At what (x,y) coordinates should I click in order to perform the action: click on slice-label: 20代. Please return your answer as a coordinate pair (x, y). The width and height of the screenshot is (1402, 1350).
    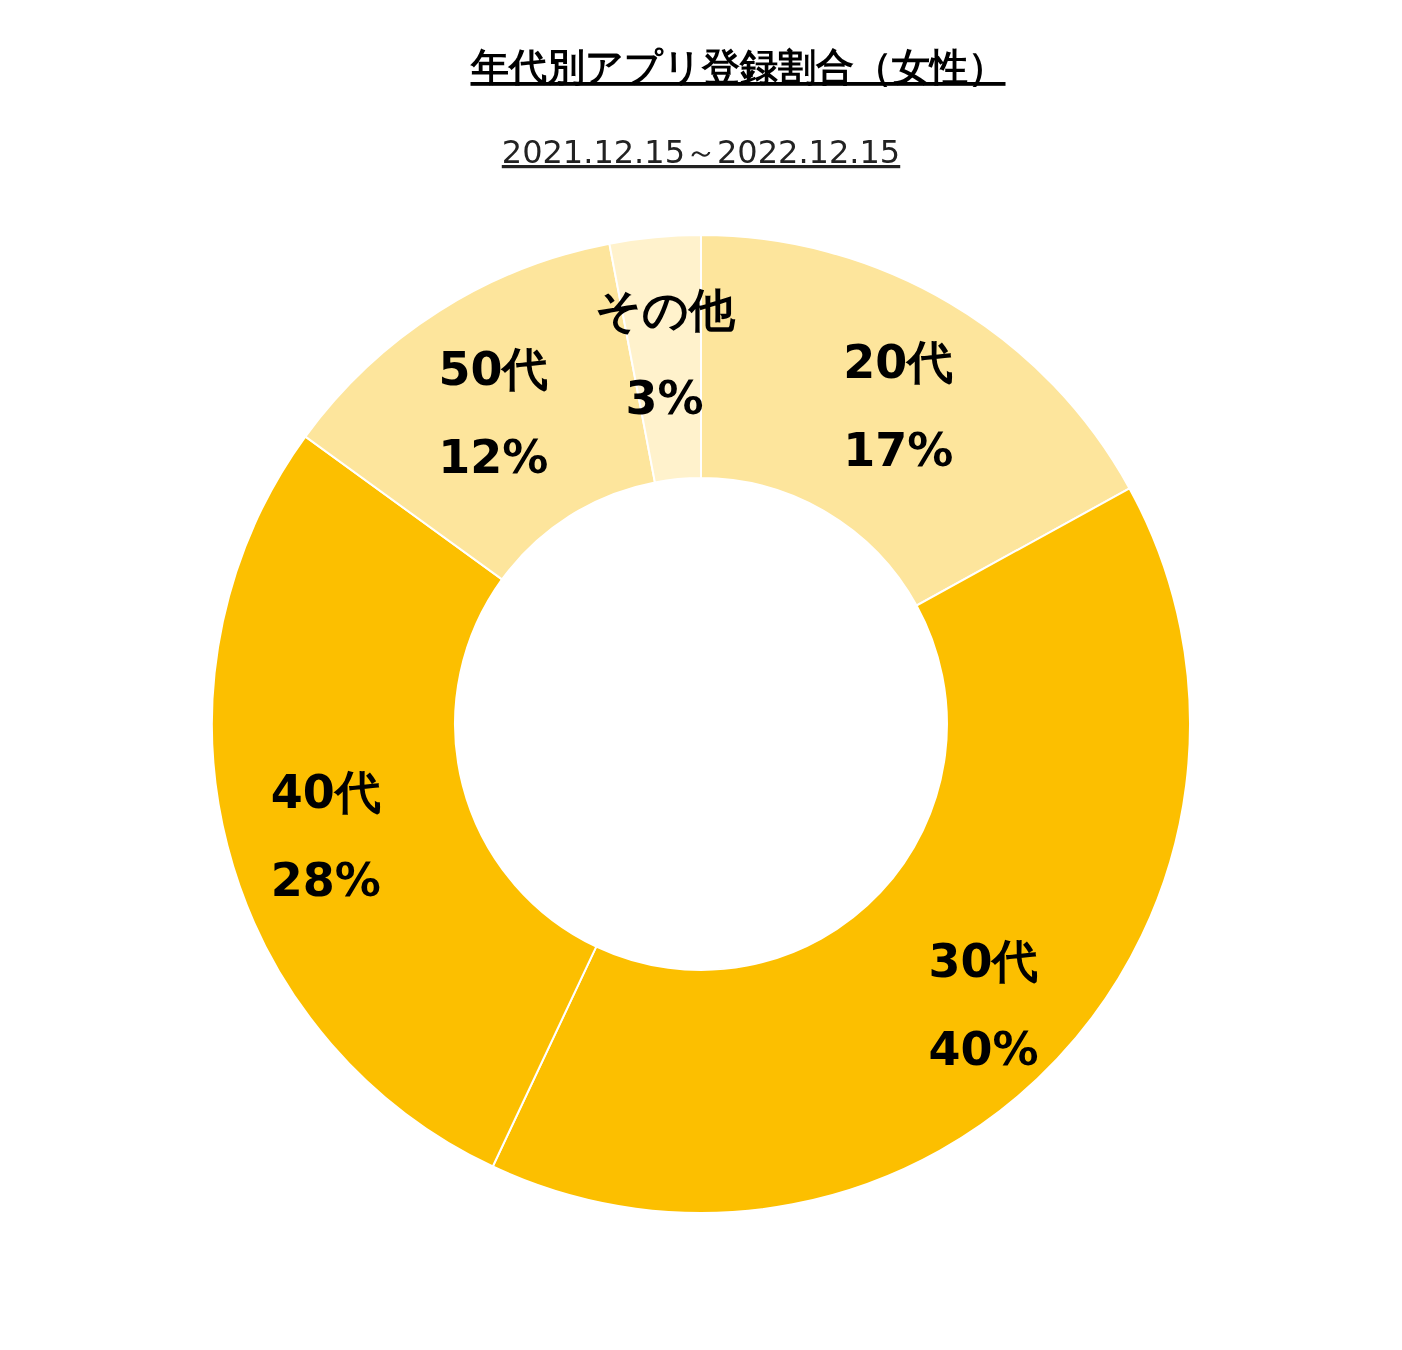
    Looking at the image, I should click on (898, 362).